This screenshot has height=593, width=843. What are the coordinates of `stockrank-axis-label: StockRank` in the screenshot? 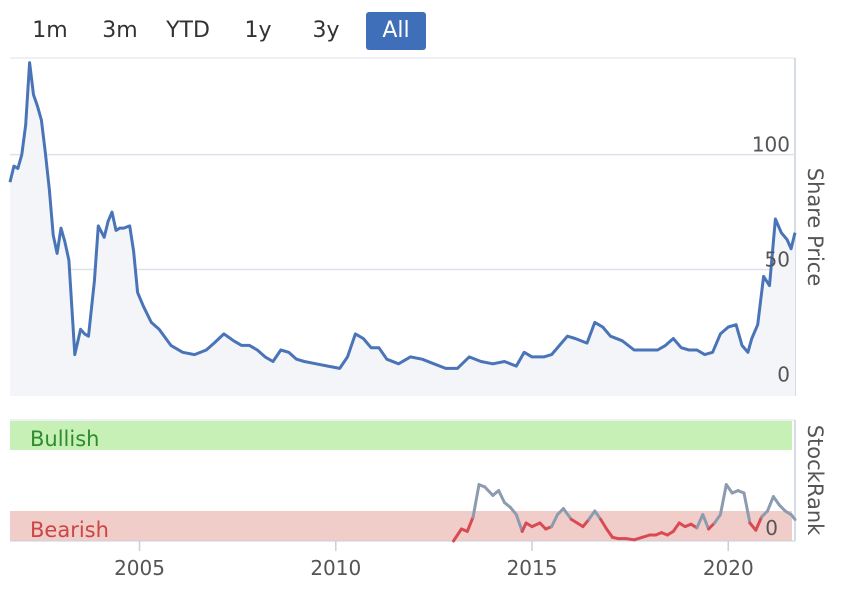 It's located at (815, 480).